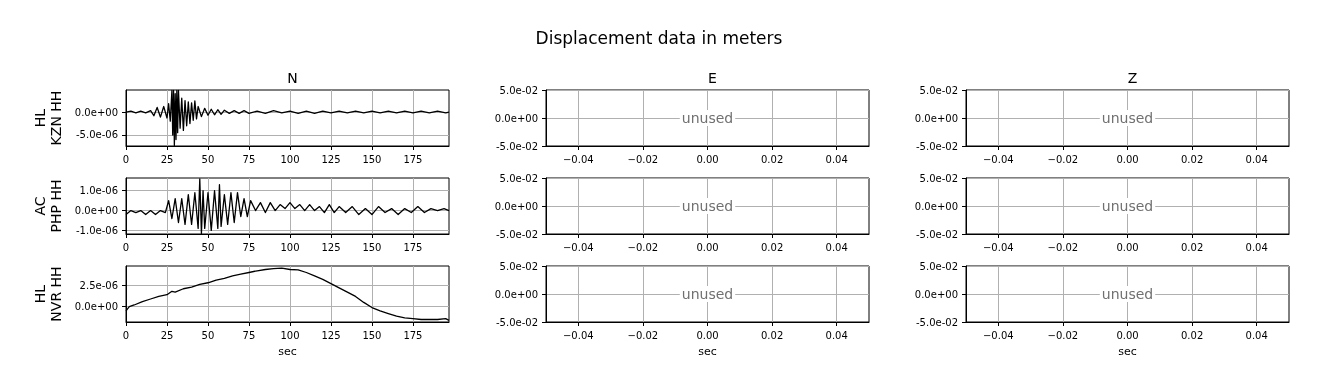 The width and height of the screenshot is (1318, 389). Describe the element at coordinates (98, 285) in the screenshot. I see `y-tick-label: 2.5e-06` at that location.